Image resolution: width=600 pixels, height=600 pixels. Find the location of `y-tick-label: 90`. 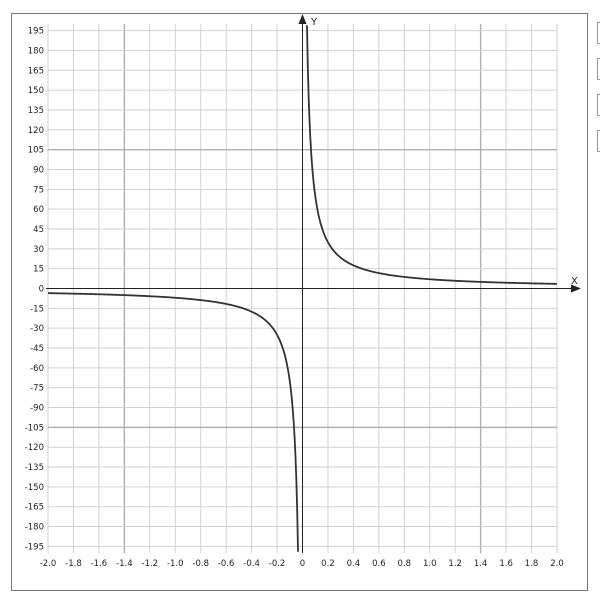

y-tick-label: 90 is located at coordinates (38, 170).